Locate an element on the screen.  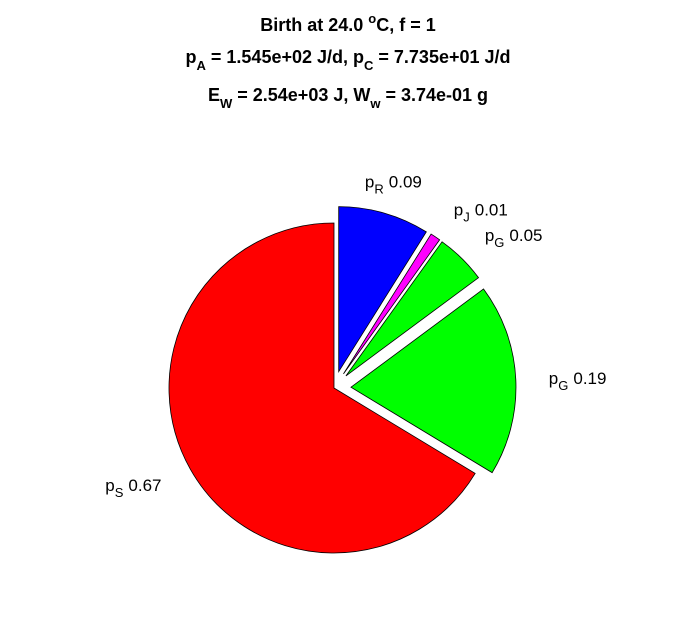
slice-label: pJ 0.01 is located at coordinates (481, 212).